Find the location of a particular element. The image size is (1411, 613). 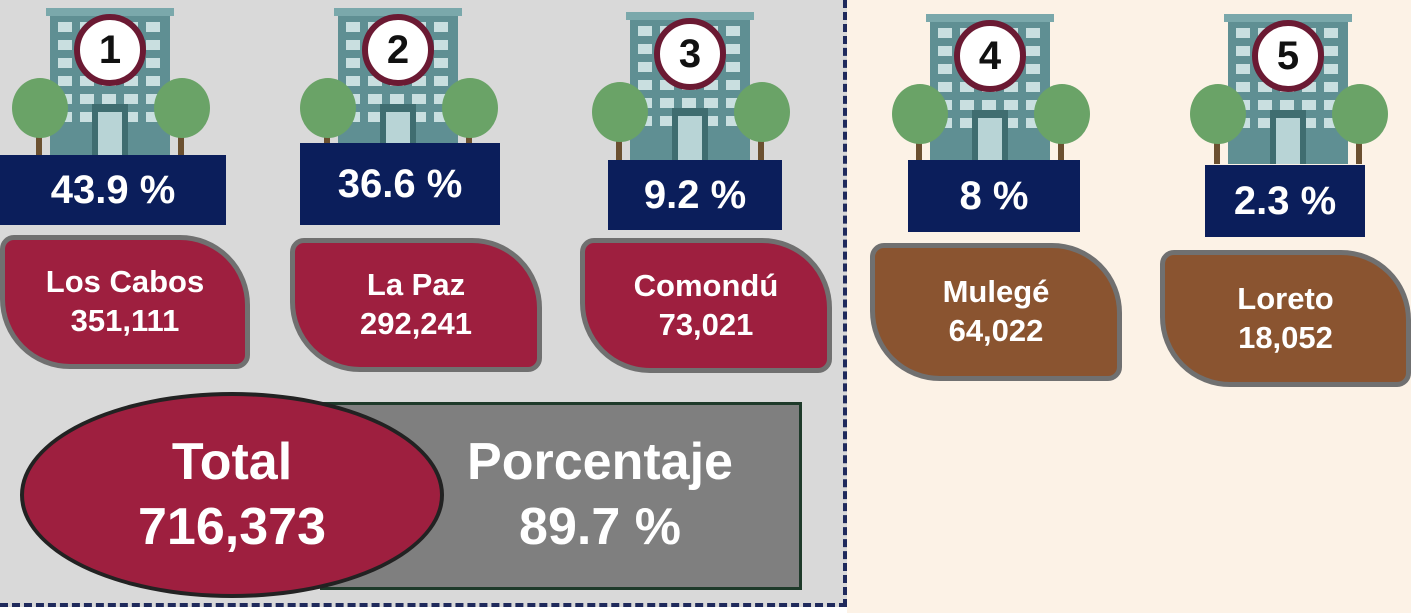

population: 292,241 is located at coordinates (416, 323).